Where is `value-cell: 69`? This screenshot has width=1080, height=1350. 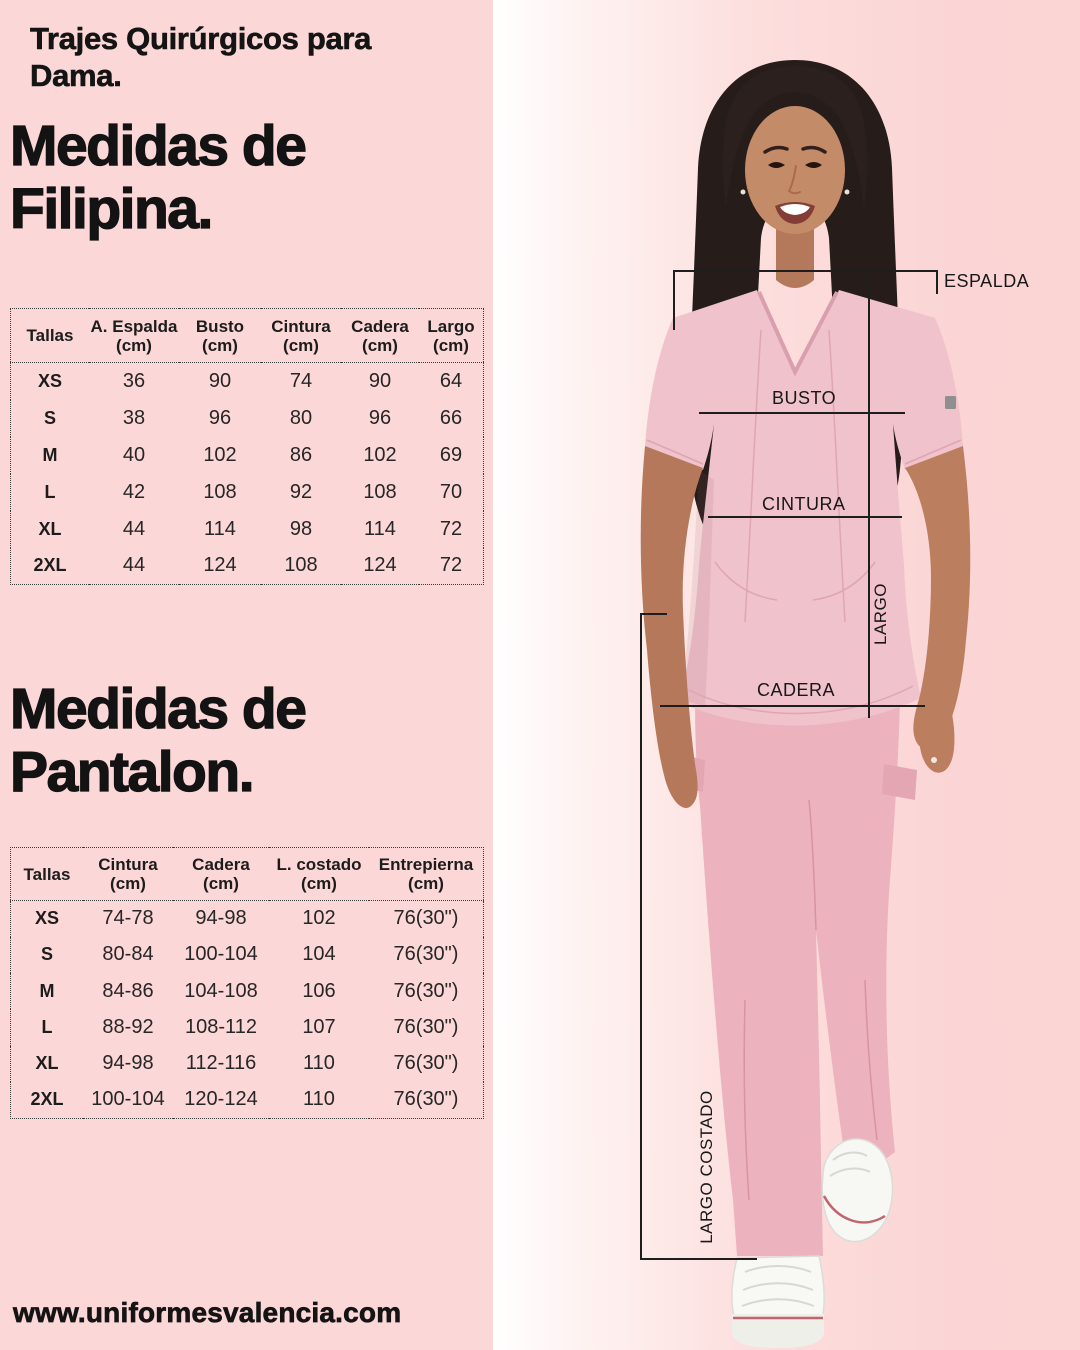
value-cell: 69 is located at coordinates (451, 454).